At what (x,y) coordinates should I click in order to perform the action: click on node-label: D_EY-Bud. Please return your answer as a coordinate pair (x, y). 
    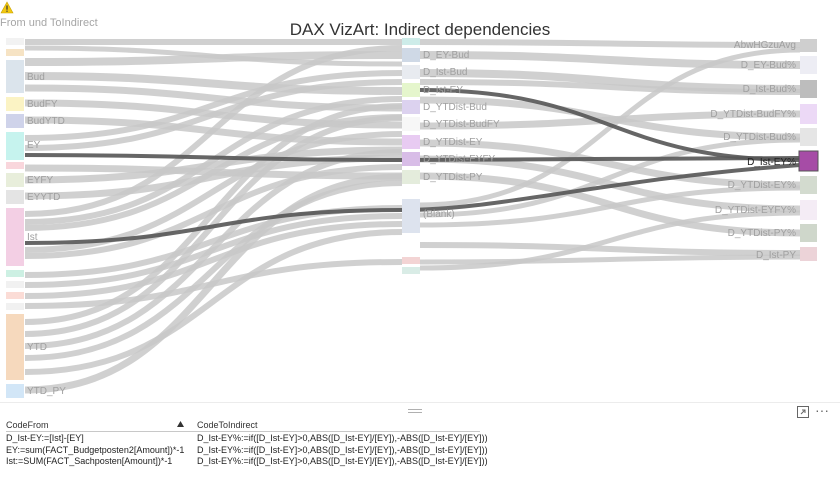
    Looking at the image, I should click on (446, 55).